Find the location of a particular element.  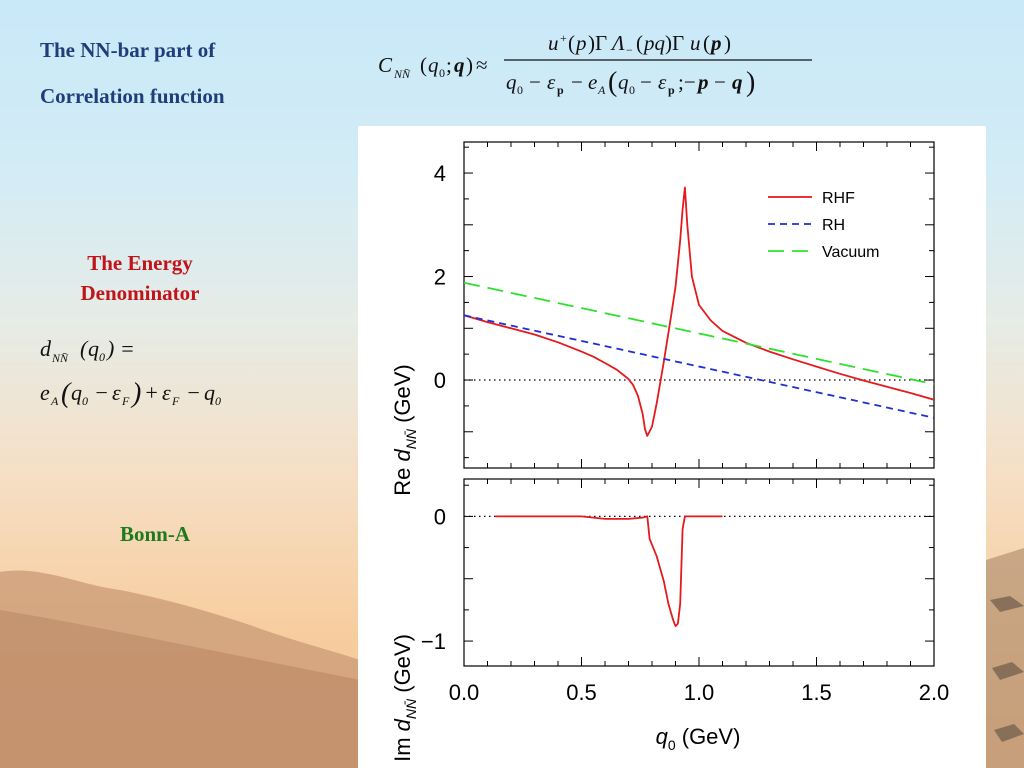

top-y-axis-label: Re dNN̄ (GeV) is located at coordinates (404, 430).